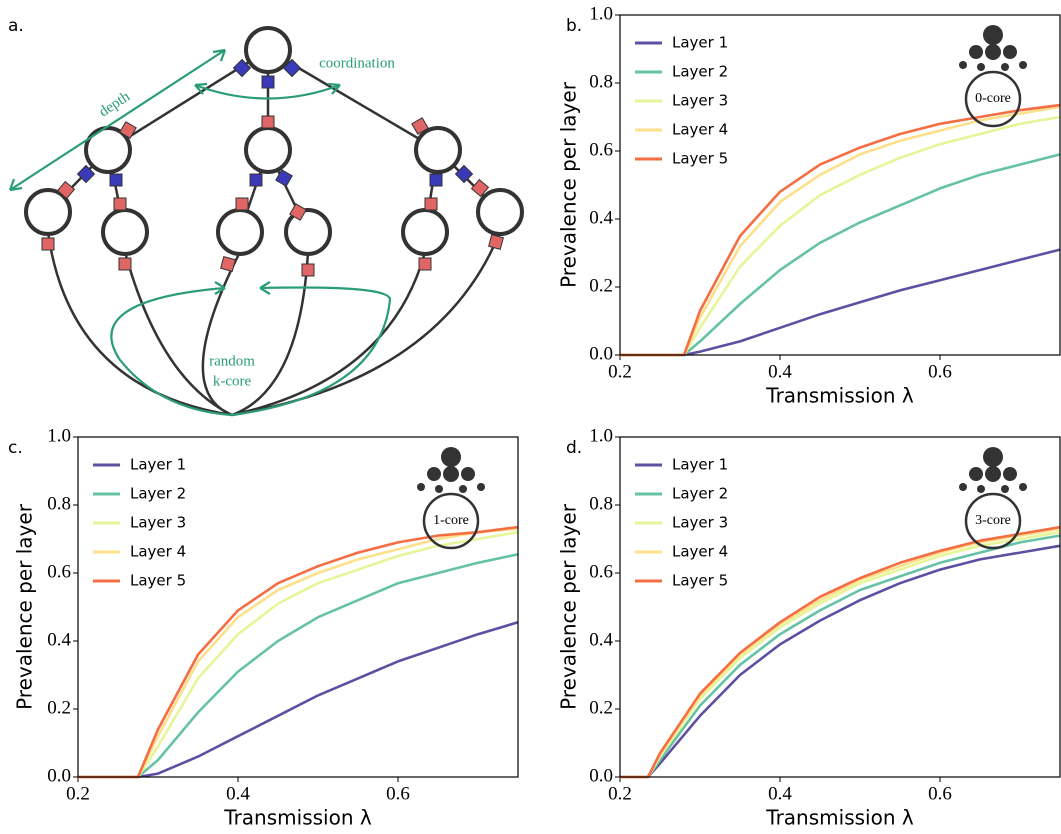 This screenshot has height=834, width=1061. I want to click on panel-label: c., so click(15, 448).